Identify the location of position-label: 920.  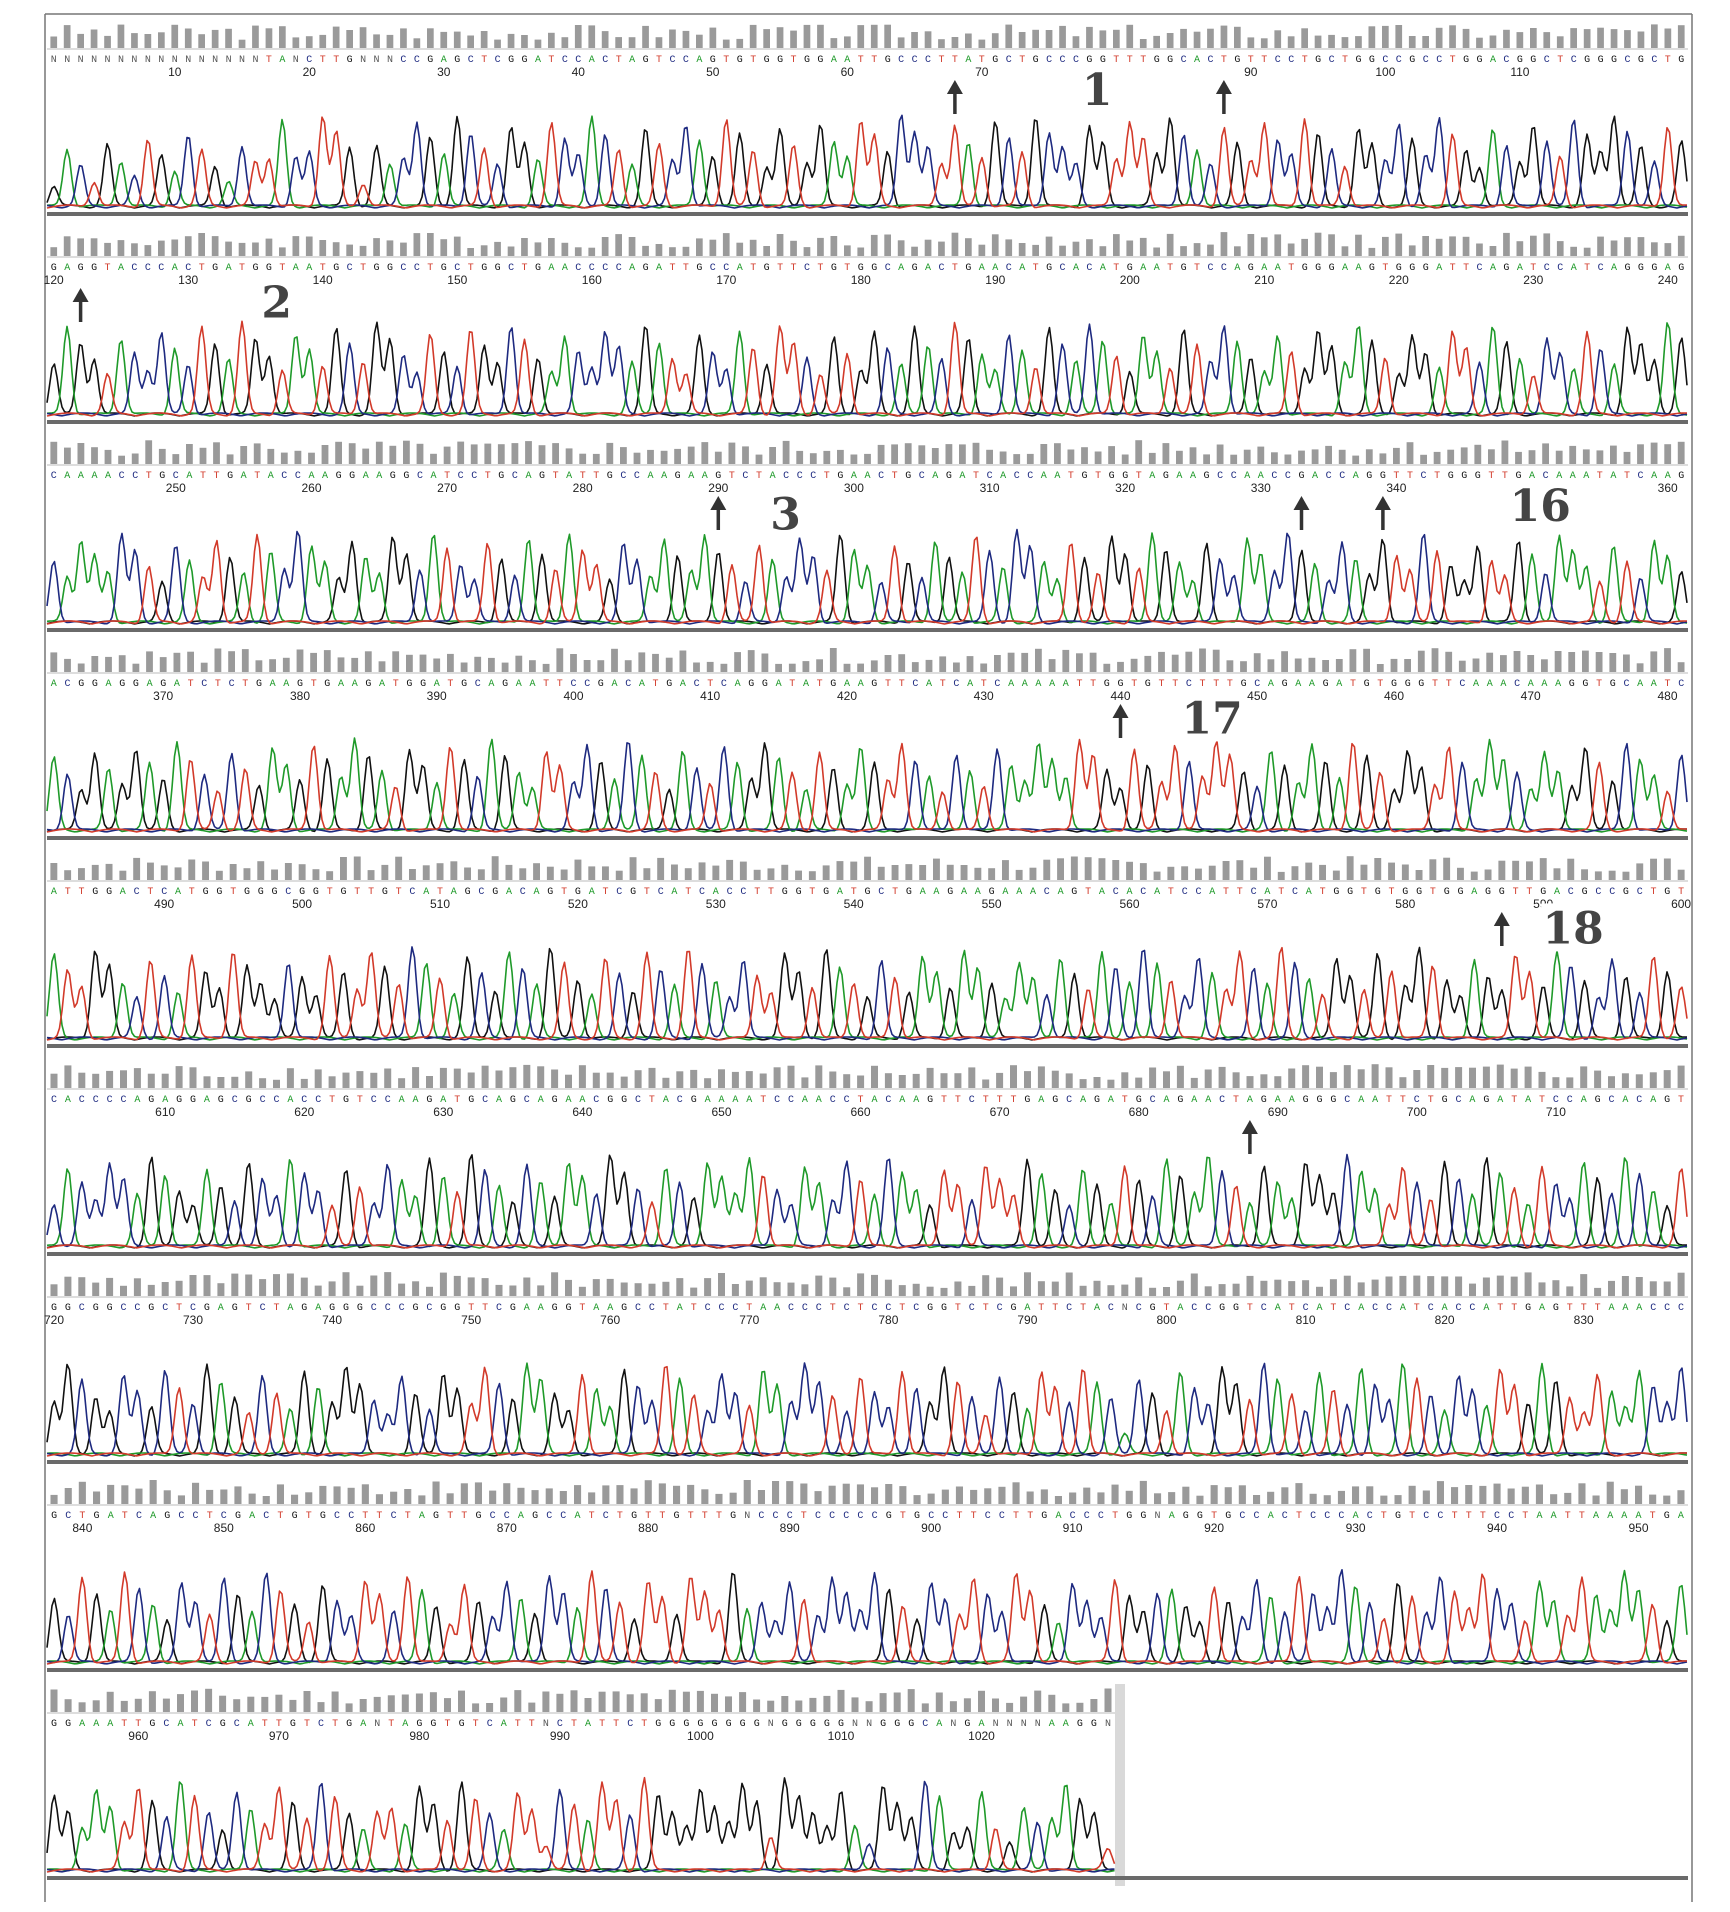
(1214, 1528).